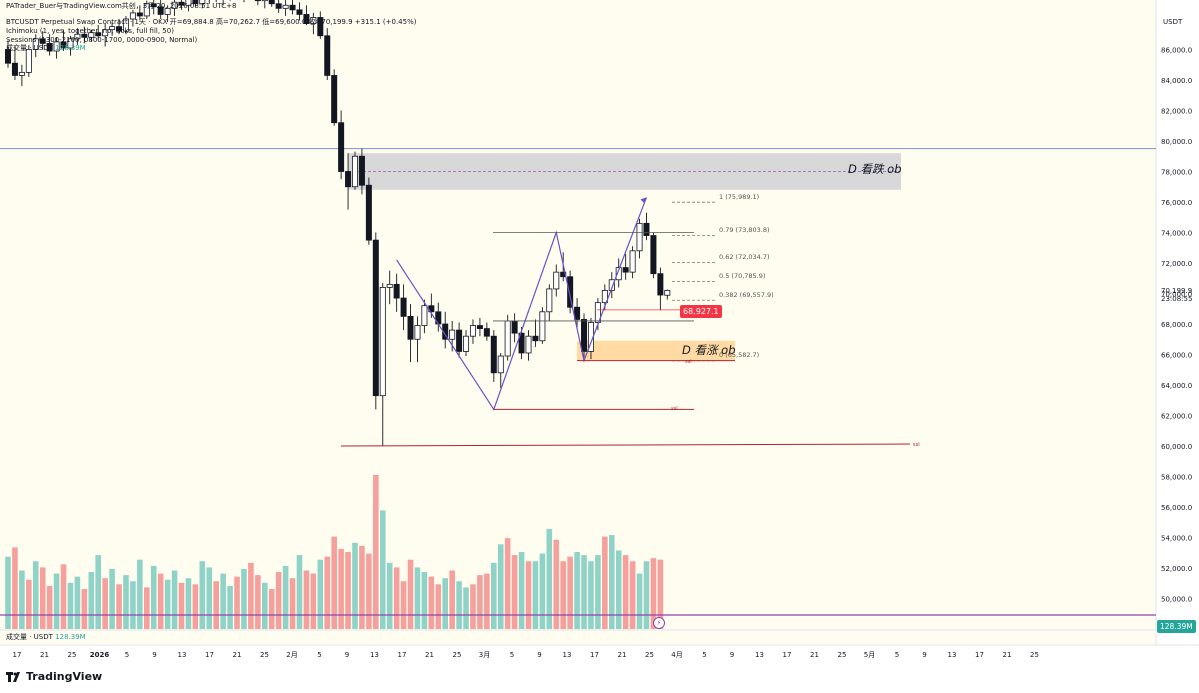 The image size is (1199, 693). What do you see at coordinates (1173, 22) in the screenshot?
I see `currency-label: USDT` at bounding box center [1173, 22].